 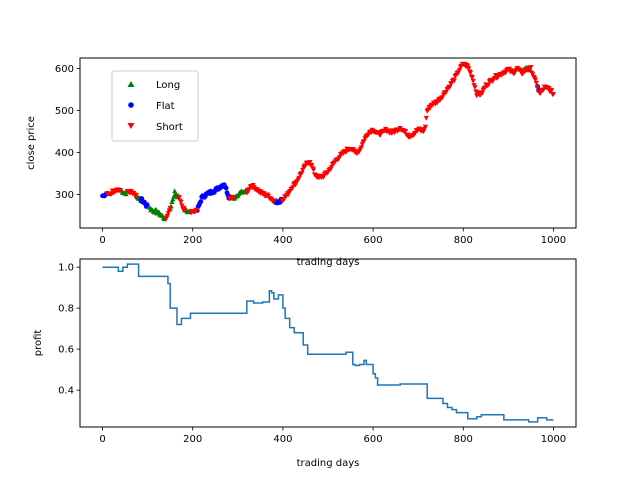 What do you see at coordinates (165, 106) in the screenshot?
I see `legend-label-flat: Flat` at bounding box center [165, 106].